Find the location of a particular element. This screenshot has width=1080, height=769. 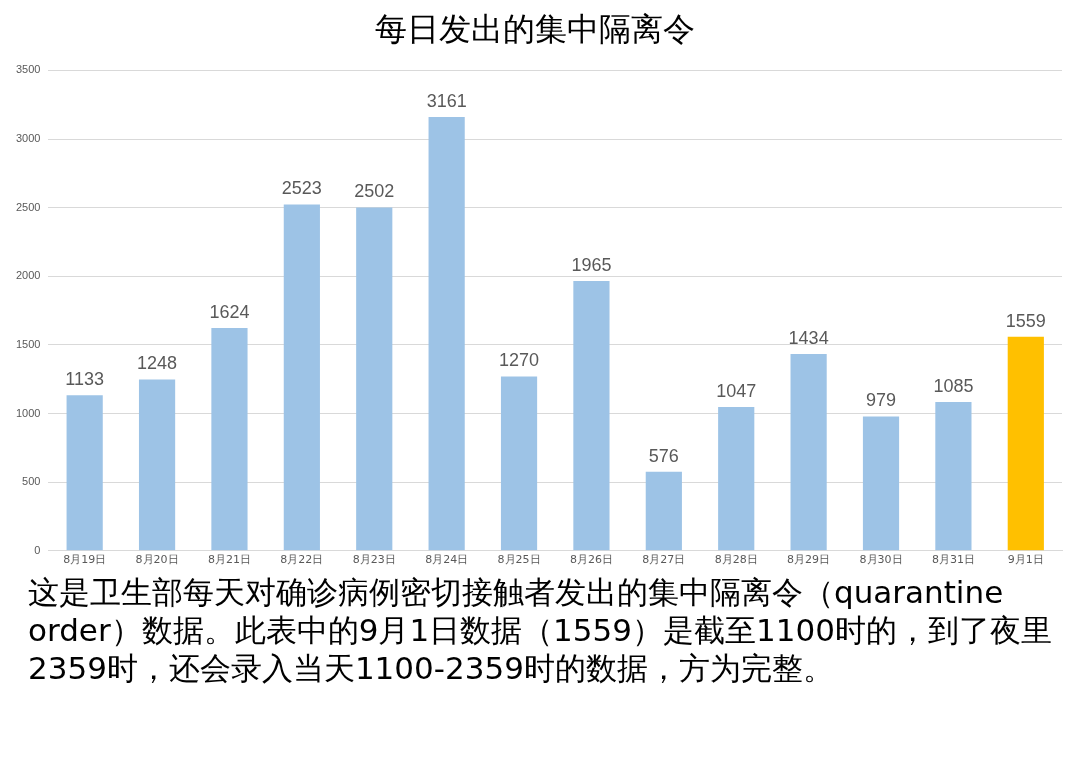

y-tick-label: 1500 is located at coordinates (28, 343).